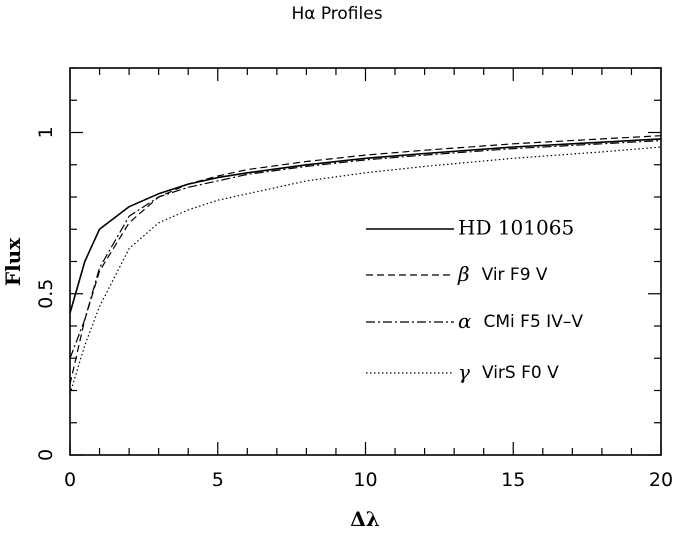 Image resolution: width=675 pixels, height=534 pixels. Describe the element at coordinates (365, 480) in the screenshot. I see `x-tick-label: 10` at that location.